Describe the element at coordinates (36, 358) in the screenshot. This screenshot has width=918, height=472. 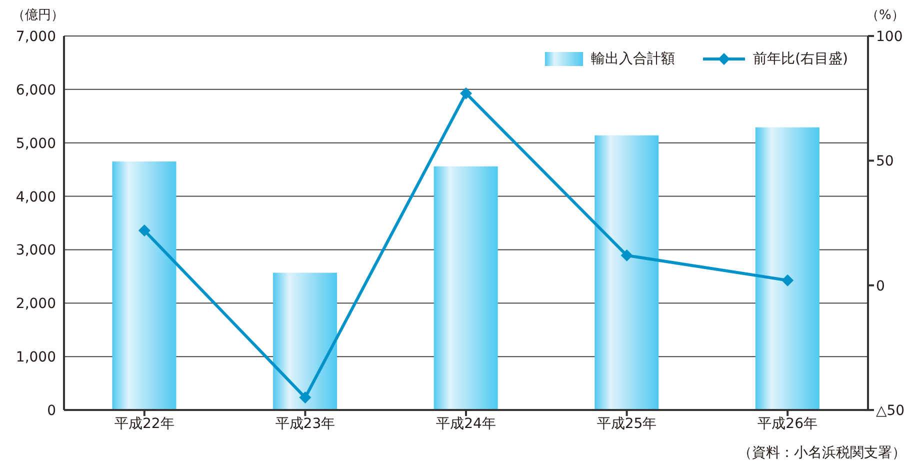
I see `y-tick-label: 1,000` at that location.